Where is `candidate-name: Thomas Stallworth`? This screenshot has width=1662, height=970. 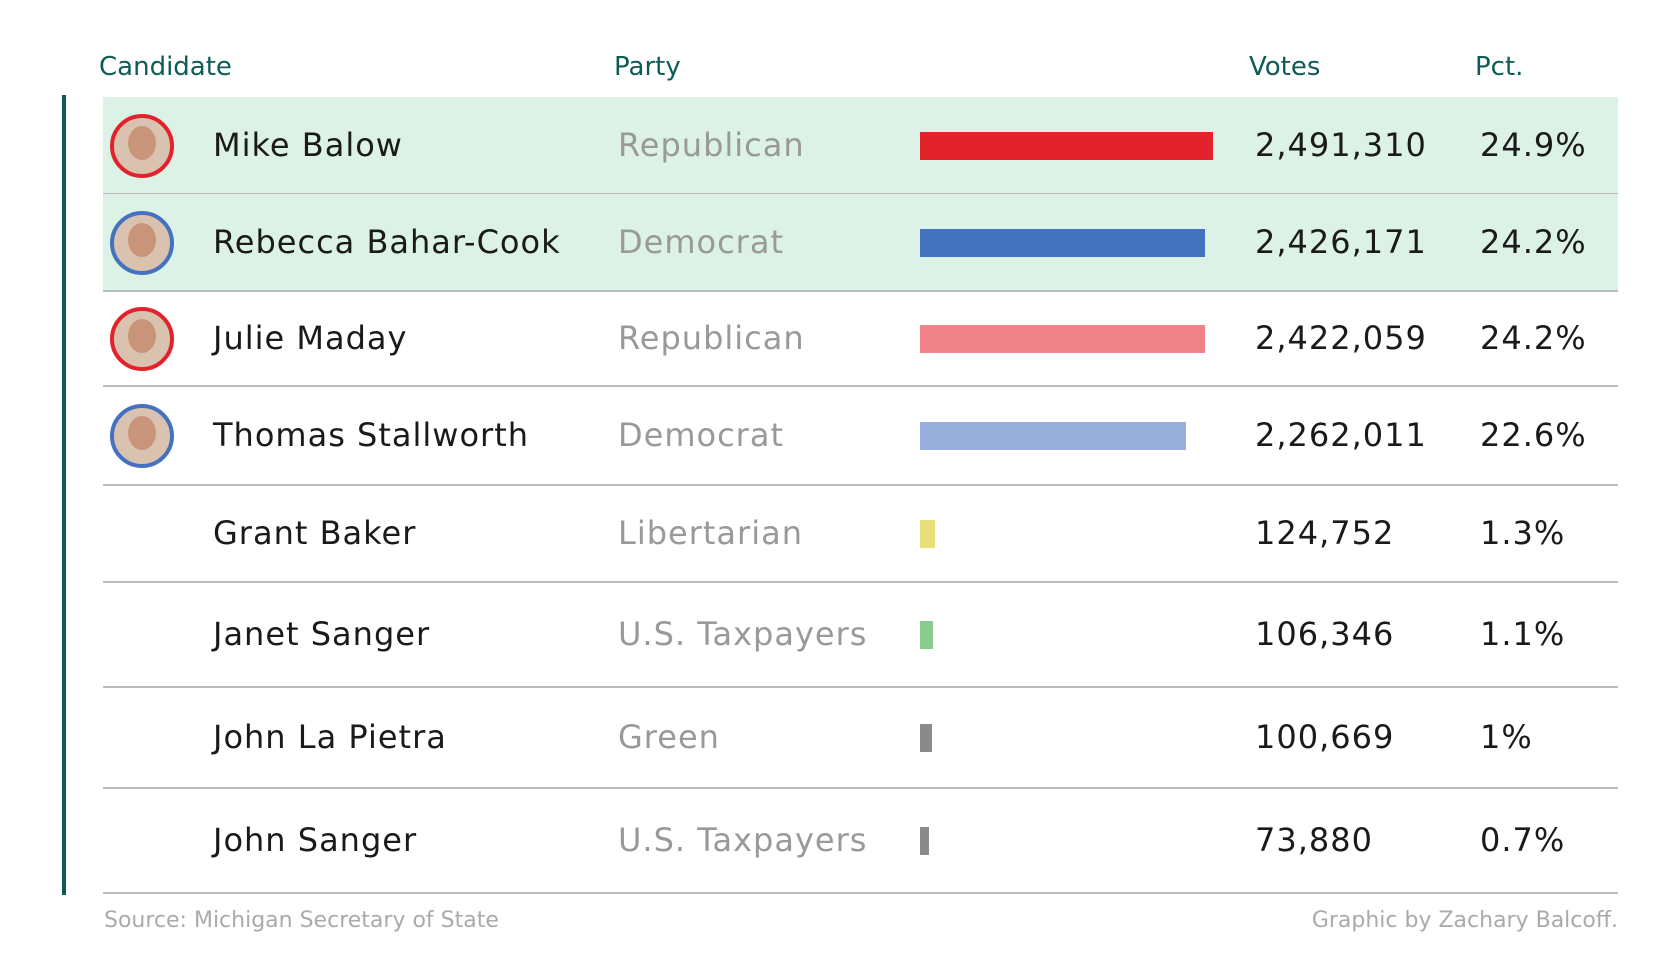 candidate-name: Thomas Stallworth is located at coordinates (371, 434).